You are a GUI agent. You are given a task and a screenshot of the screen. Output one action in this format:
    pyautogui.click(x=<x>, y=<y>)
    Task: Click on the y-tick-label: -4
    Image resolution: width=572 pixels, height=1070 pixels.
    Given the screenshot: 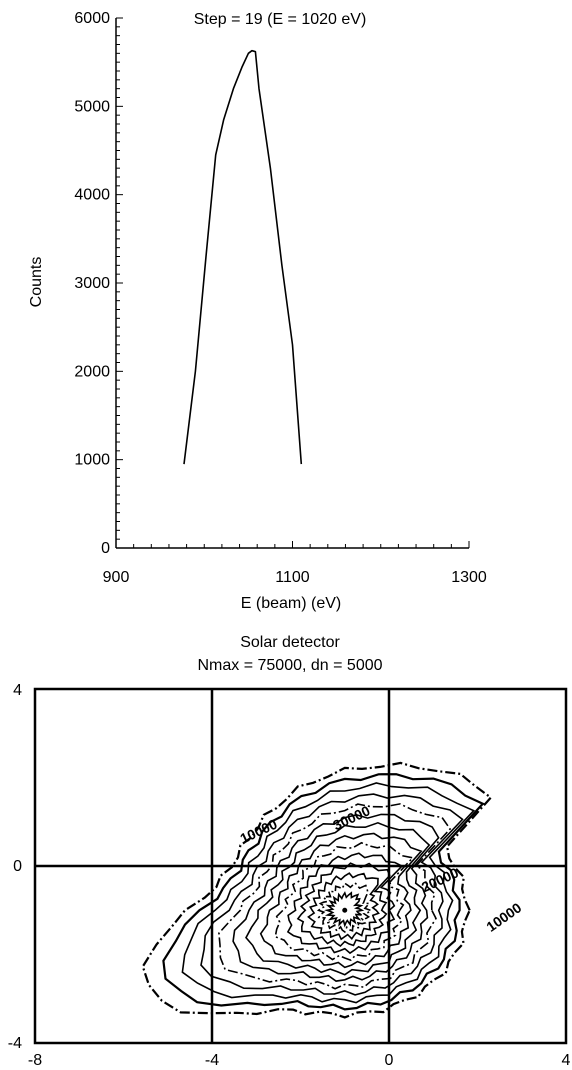 What is the action you would take?
    pyautogui.click(x=15, y=1043)
    